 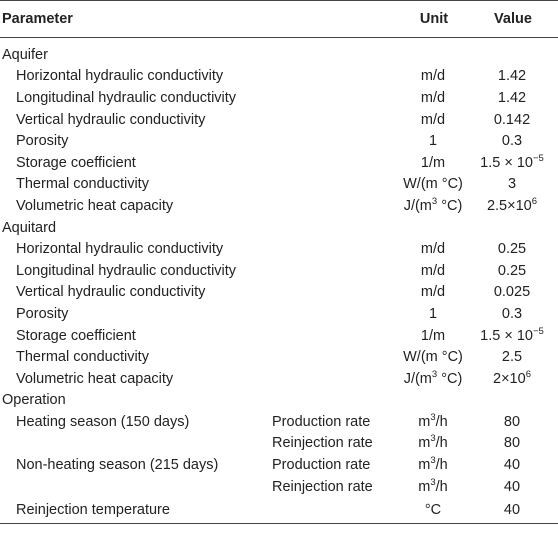 I want to click on sub-parameter-cell: Reinjection rate, so click(x=322, y=486).